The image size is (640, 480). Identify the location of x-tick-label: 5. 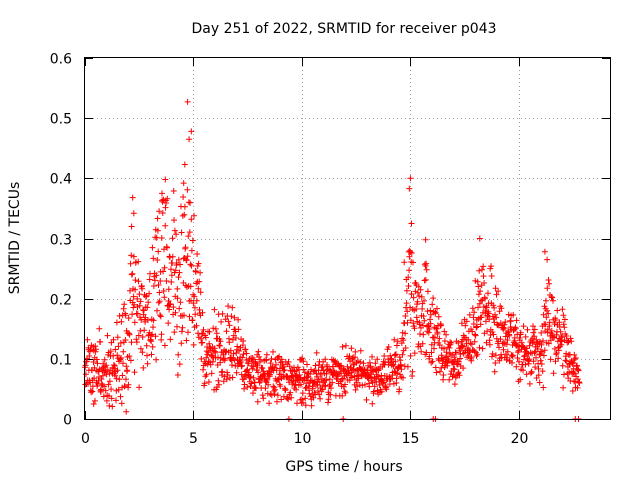
(193, 439).